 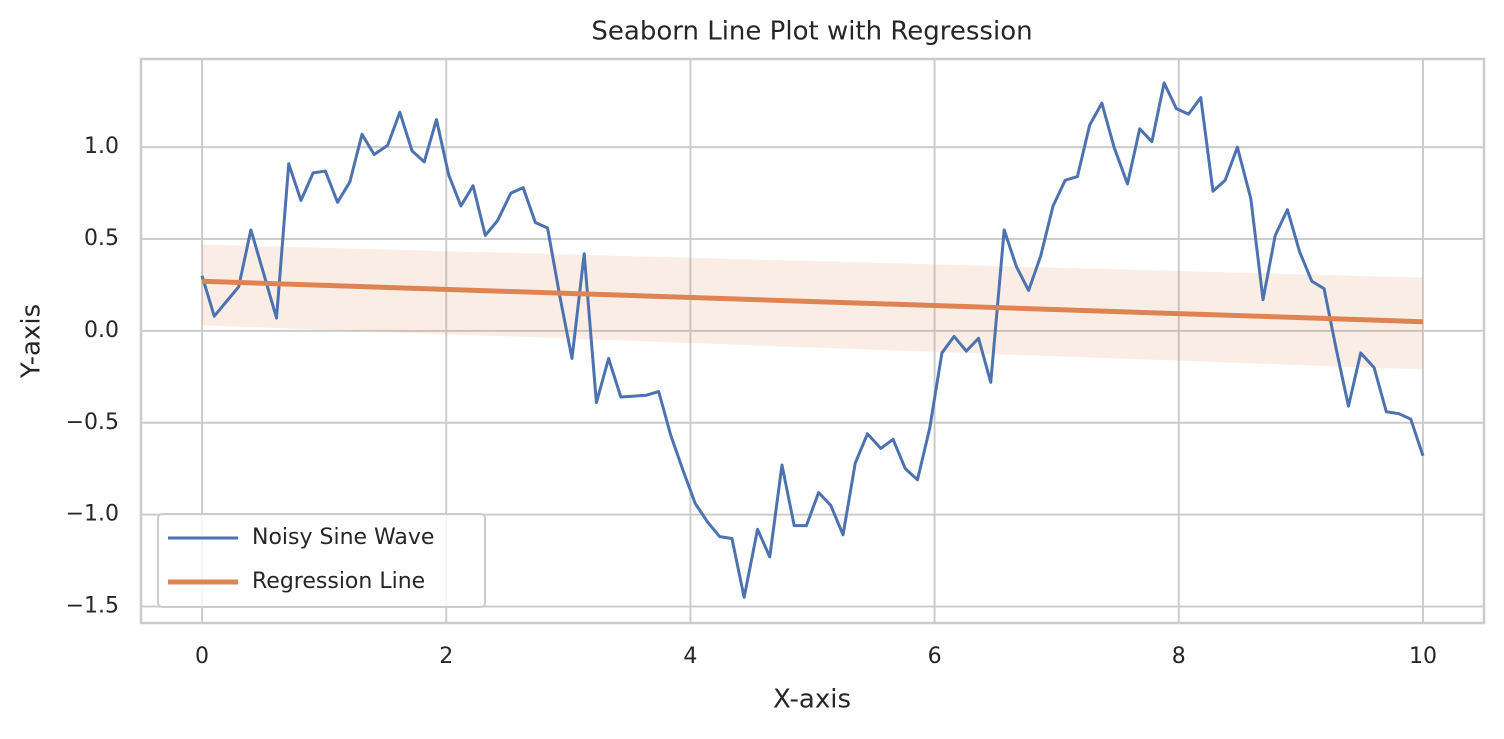 What do you see at coordinates (935, 656) in the screenshot?
I see `x-tick-label: 6` at bounding box center [935, 656].